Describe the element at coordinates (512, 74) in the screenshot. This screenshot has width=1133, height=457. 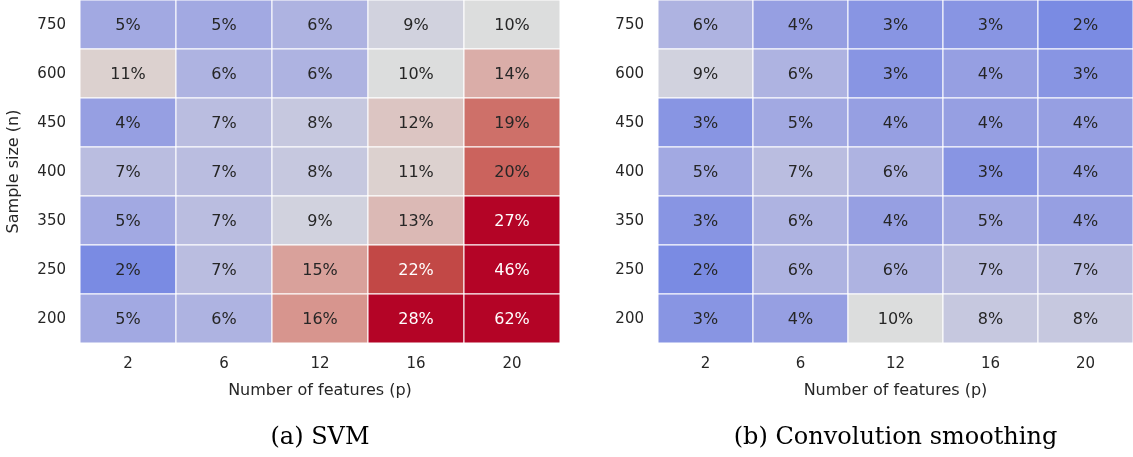
I see `data-label: 14%` at that location.